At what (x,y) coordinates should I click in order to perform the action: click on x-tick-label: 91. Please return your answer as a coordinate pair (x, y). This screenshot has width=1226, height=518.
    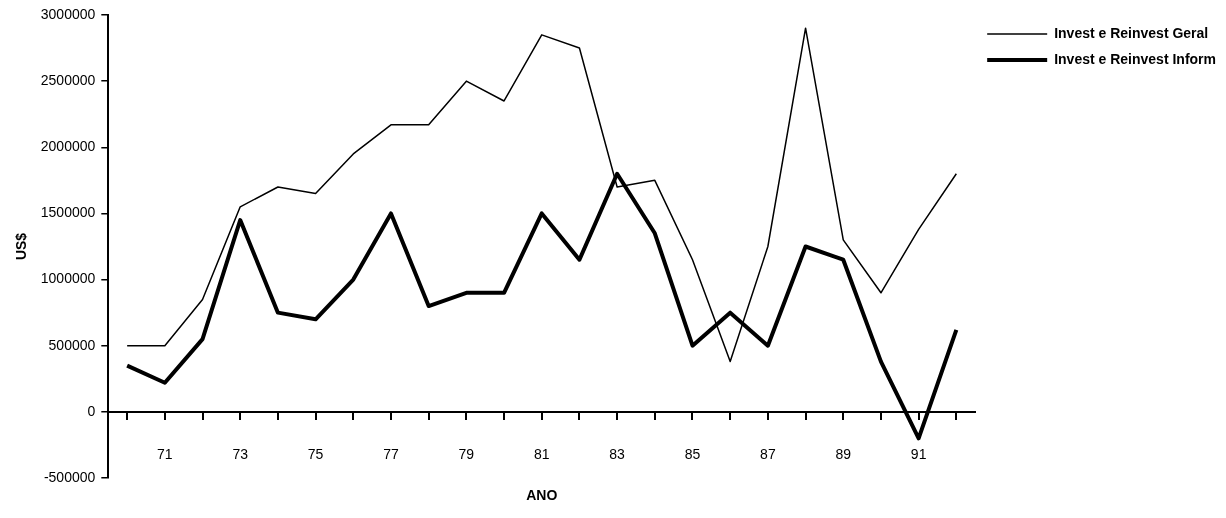
    Looking at the image, I should click on (918, 454).